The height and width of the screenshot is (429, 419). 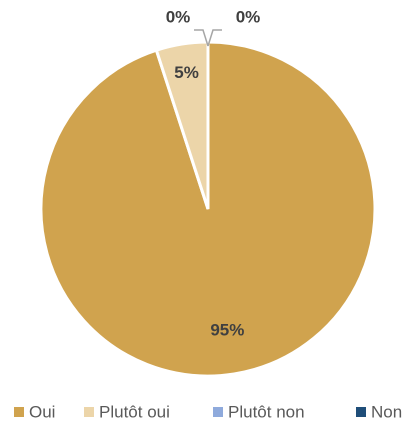 What do you see at coordinates (134, 411) in the screenshot?
I see `legend-label: Plutôt oui` at bounding box center [134, 411].